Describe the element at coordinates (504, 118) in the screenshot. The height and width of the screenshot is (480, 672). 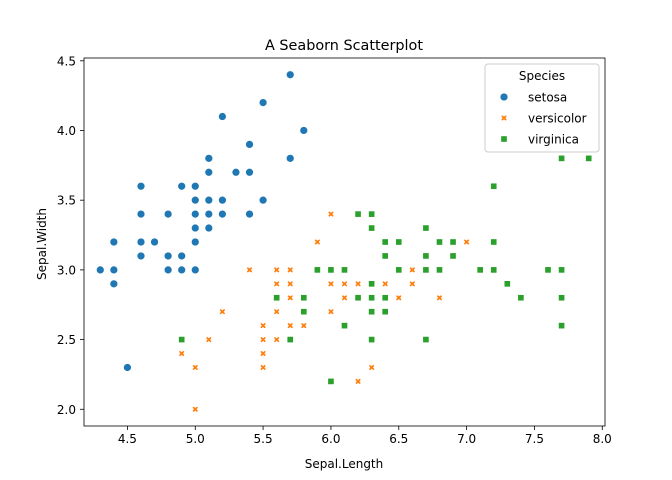
I see `legend-marker-versicolor` at that location.